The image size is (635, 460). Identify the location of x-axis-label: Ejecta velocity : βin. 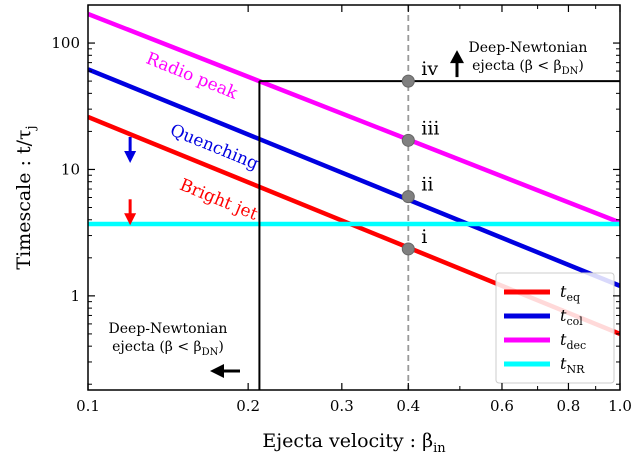
(354, 443).